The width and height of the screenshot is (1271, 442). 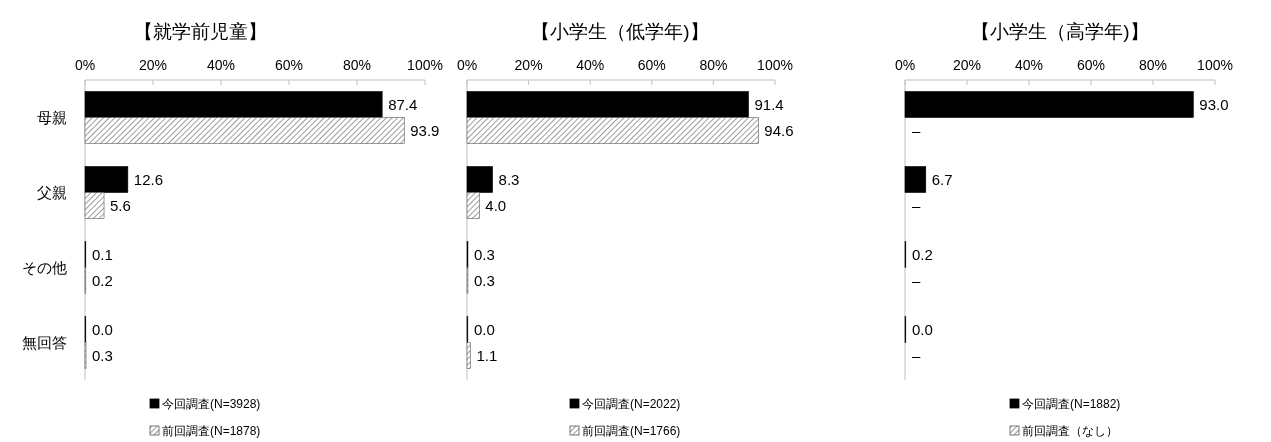 What do you see at coordinates (211, 404) in the screenshot?
I see `legend-label: 今回調査(N=3928)` at bounding box center [211, 404].